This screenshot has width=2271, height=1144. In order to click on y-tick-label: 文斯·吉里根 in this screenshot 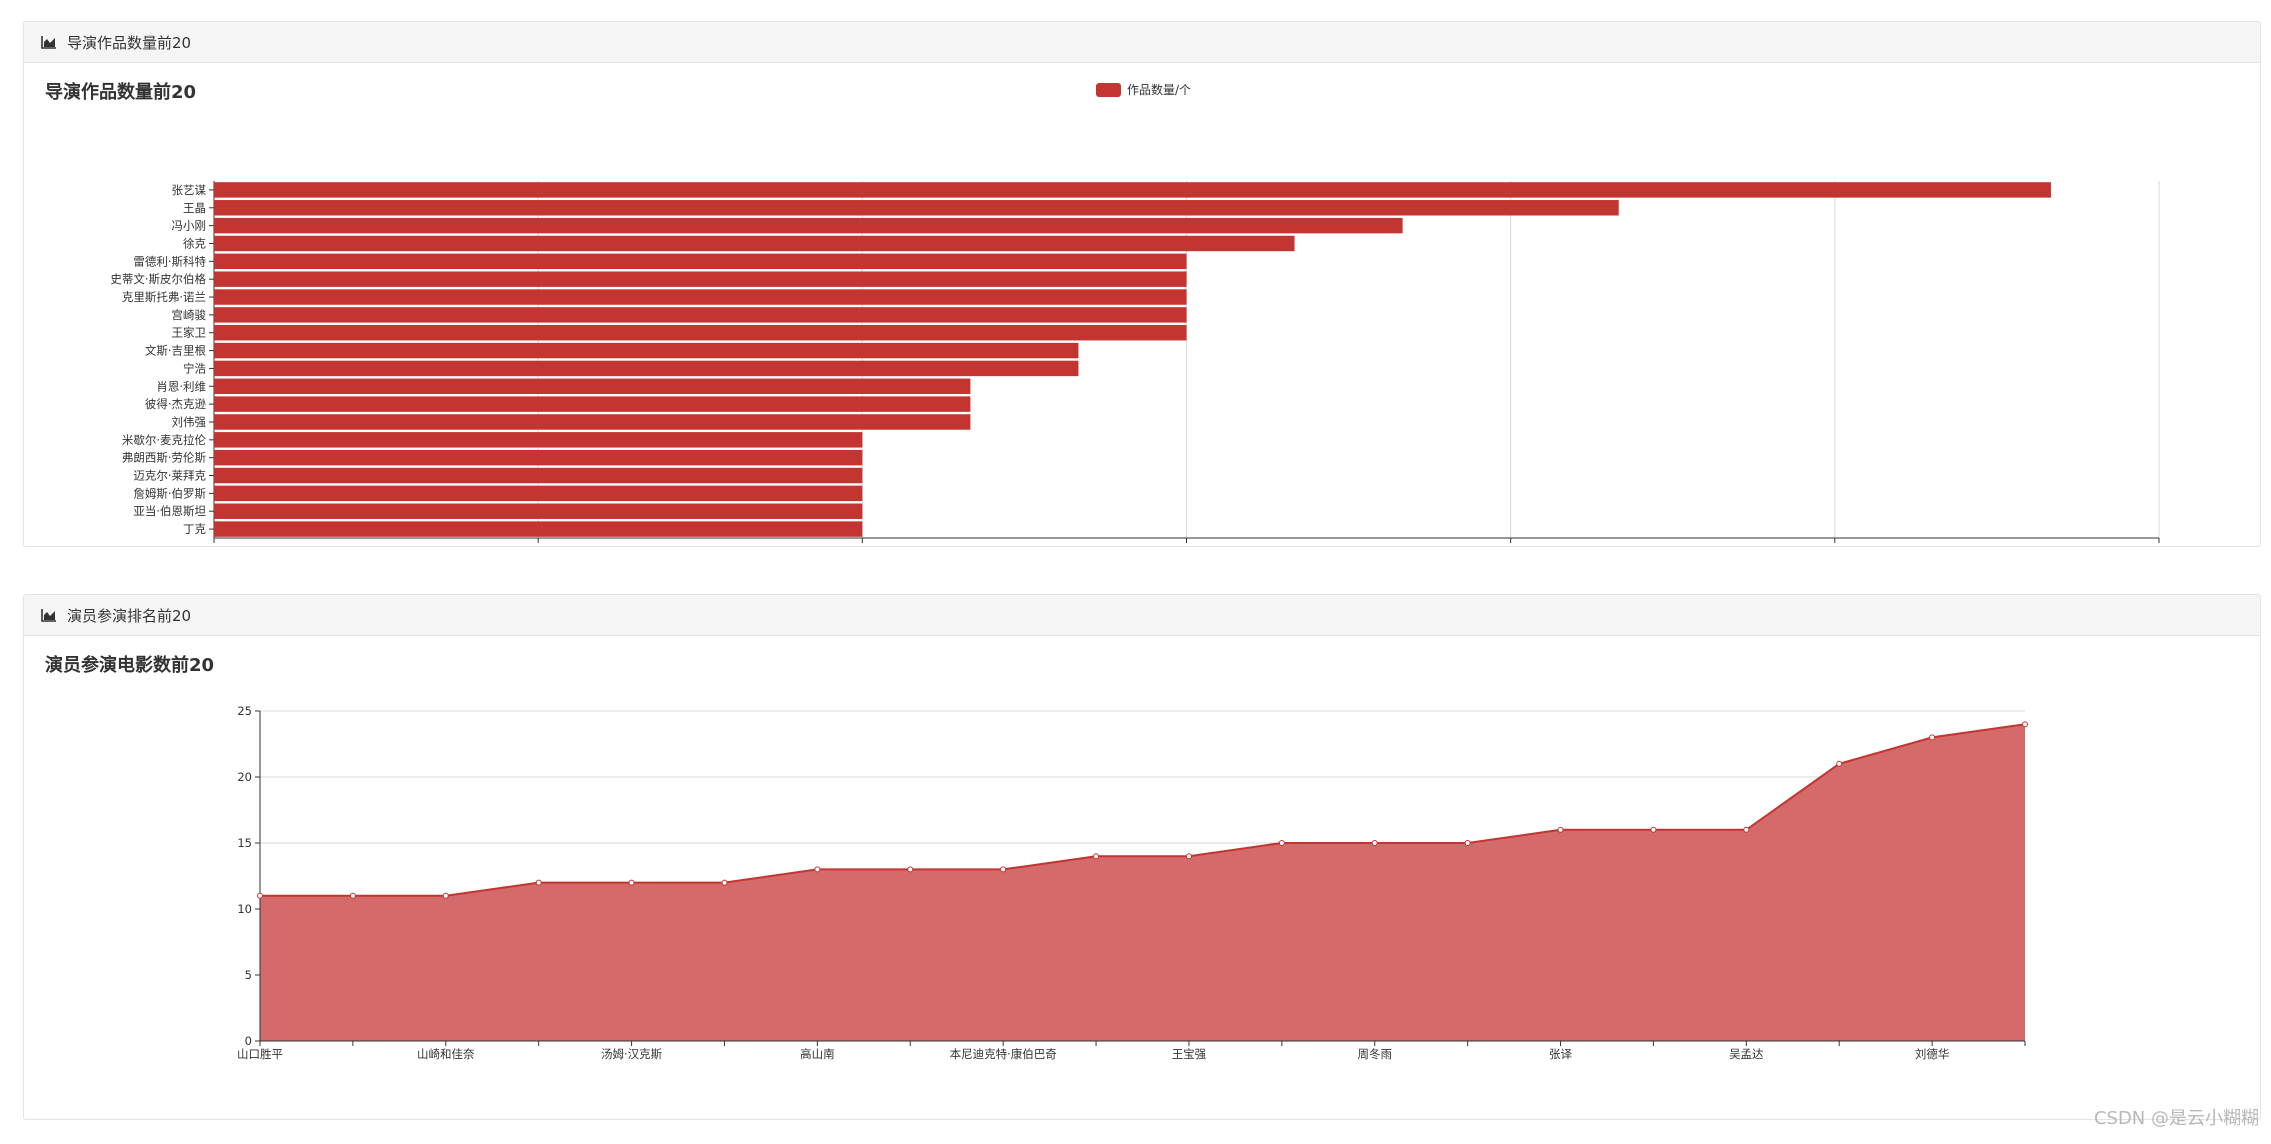, I will do `click(176, 351)`.